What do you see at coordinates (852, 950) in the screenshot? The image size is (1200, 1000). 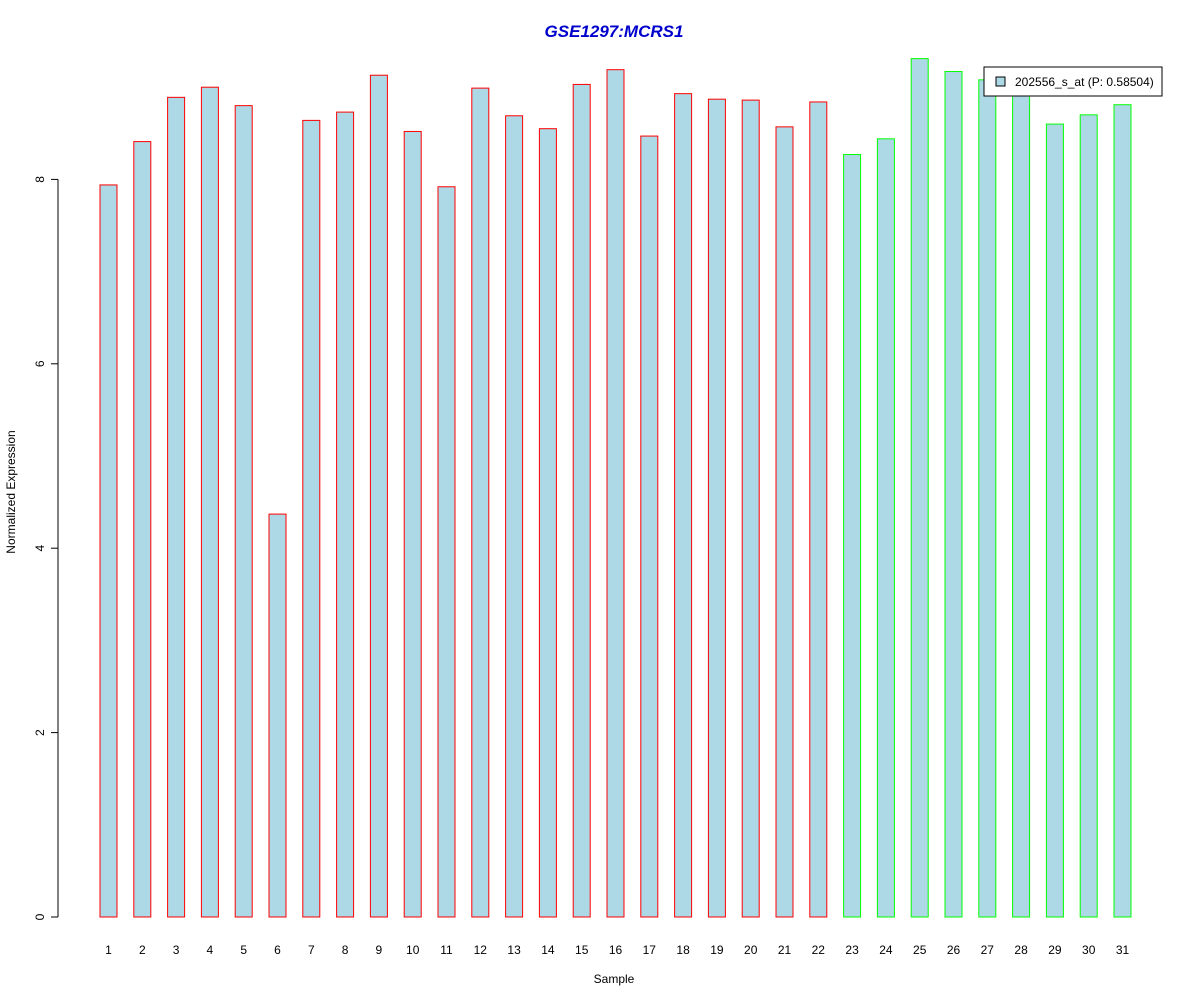 I see `x-tick-label: 23` at bounding box center [852, 950].